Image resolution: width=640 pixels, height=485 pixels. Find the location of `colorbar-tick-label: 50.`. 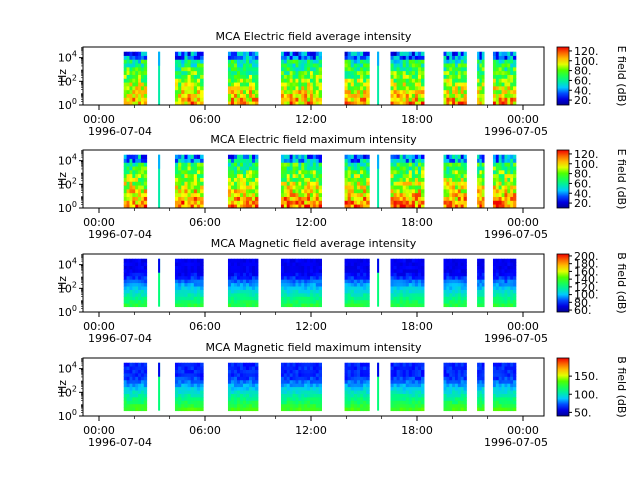

colorbar-tick-label: 50. is located at coordinates (583, 412).